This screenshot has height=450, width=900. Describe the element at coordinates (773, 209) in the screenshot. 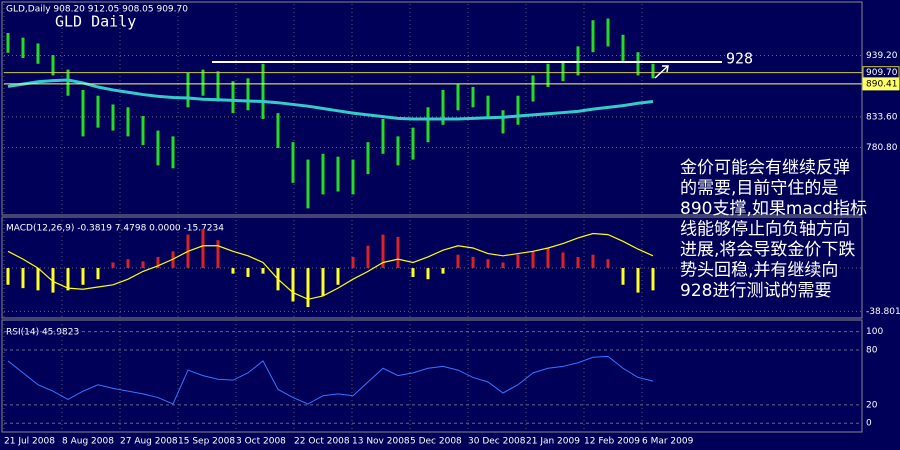

I see `annotation-line: 890支撑,如果macd指标` at that location.